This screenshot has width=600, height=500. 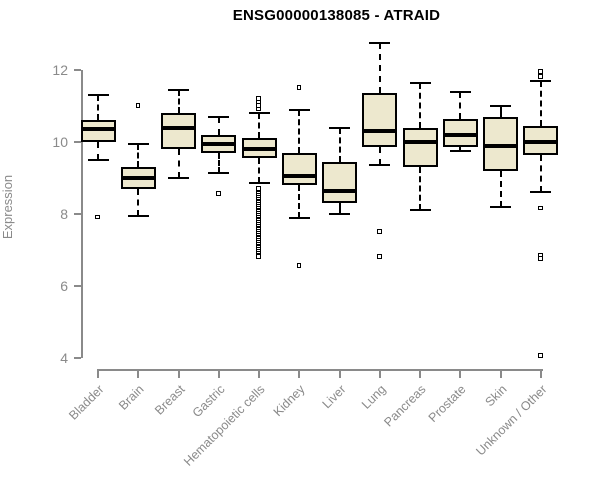 I want to click on whisker-cap-upper-prostate, so click(x=460, y=91).